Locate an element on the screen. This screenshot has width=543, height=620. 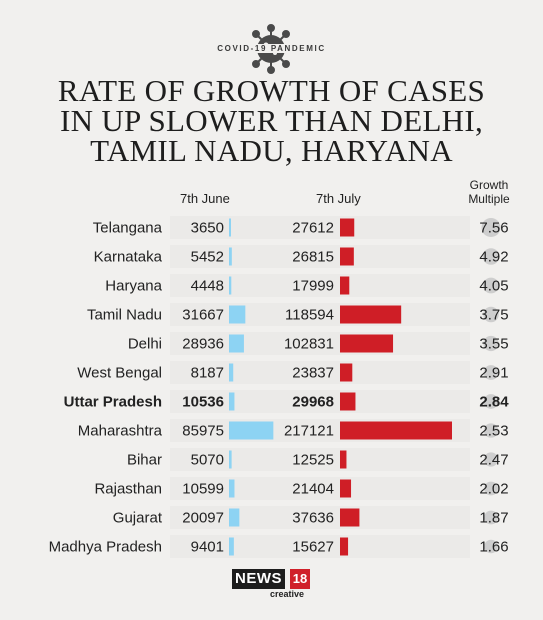
june-value-label: 5452 is located at coordinates (207, 257).